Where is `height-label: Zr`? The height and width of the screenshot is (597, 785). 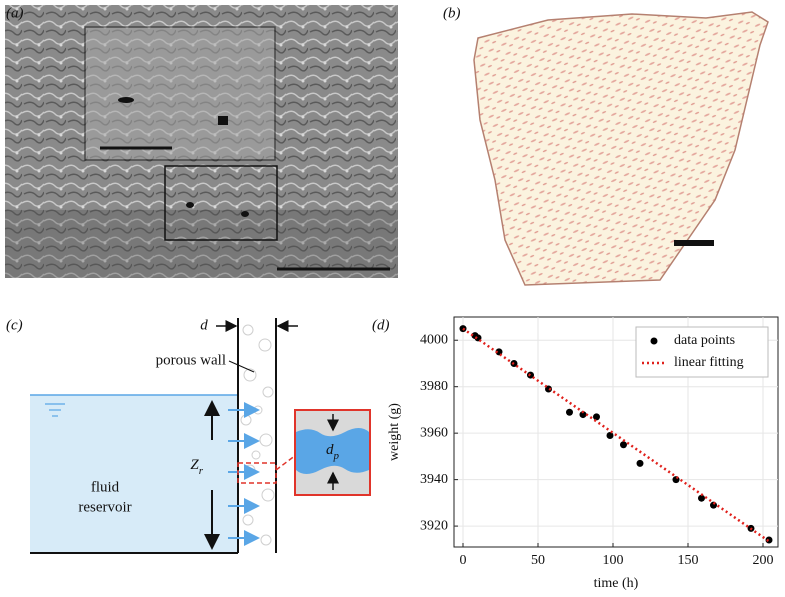 height-label: Zr is located at coordinates (196, 466).